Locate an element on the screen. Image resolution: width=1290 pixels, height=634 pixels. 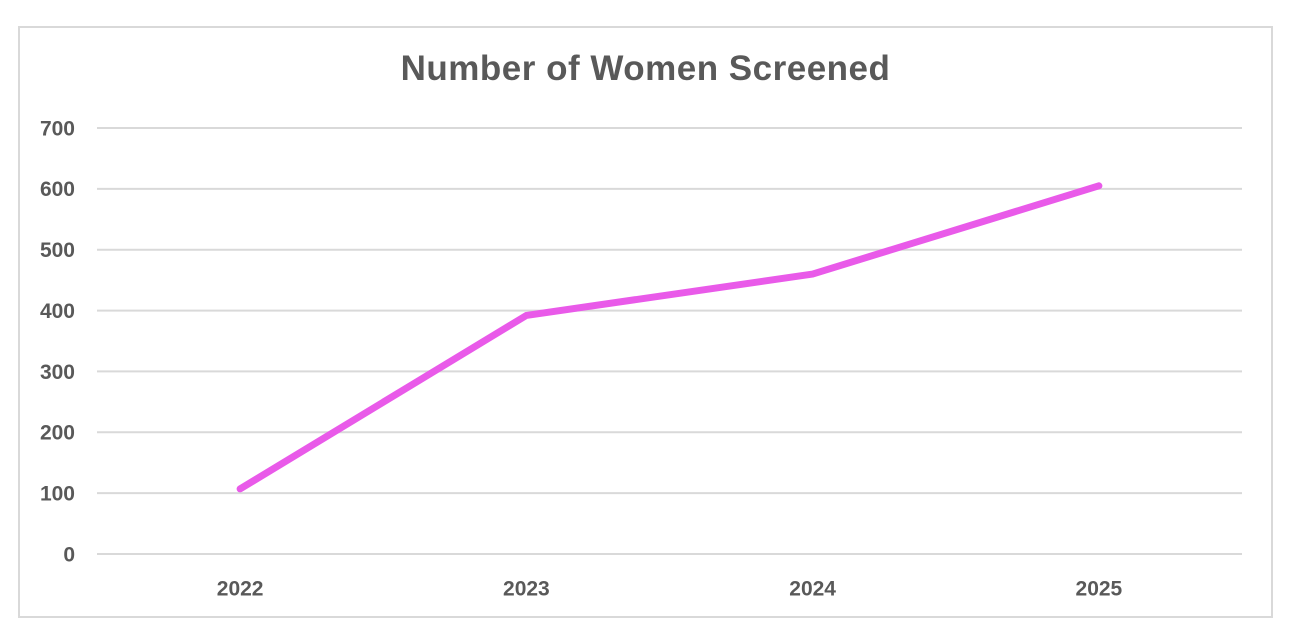
y-axis-tick-label: 600 is located at coordinates (57, 189).